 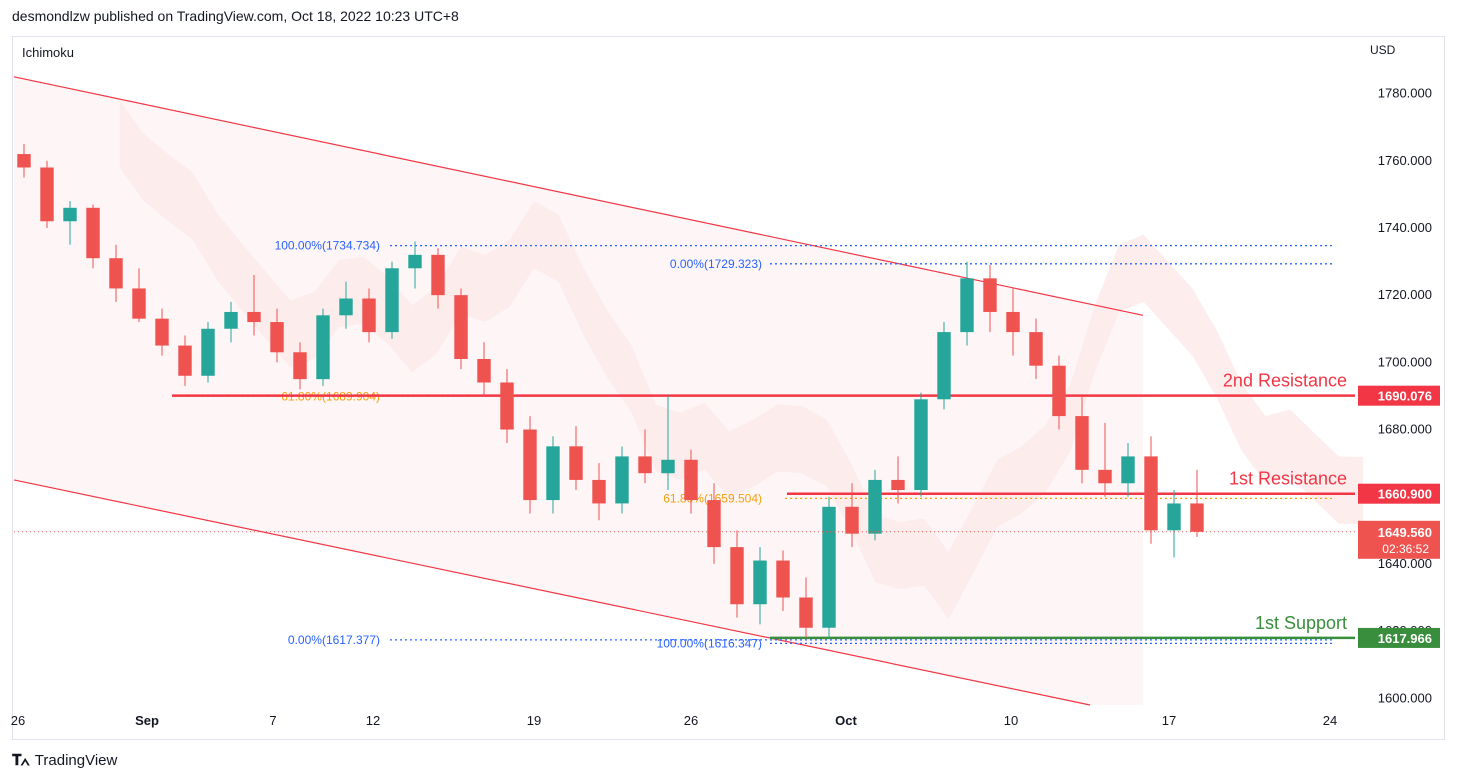 What do you see at coordinates (76, 760) in the screenshot?
I see `brand-name: TradingView` at bounding box center [76, 760].